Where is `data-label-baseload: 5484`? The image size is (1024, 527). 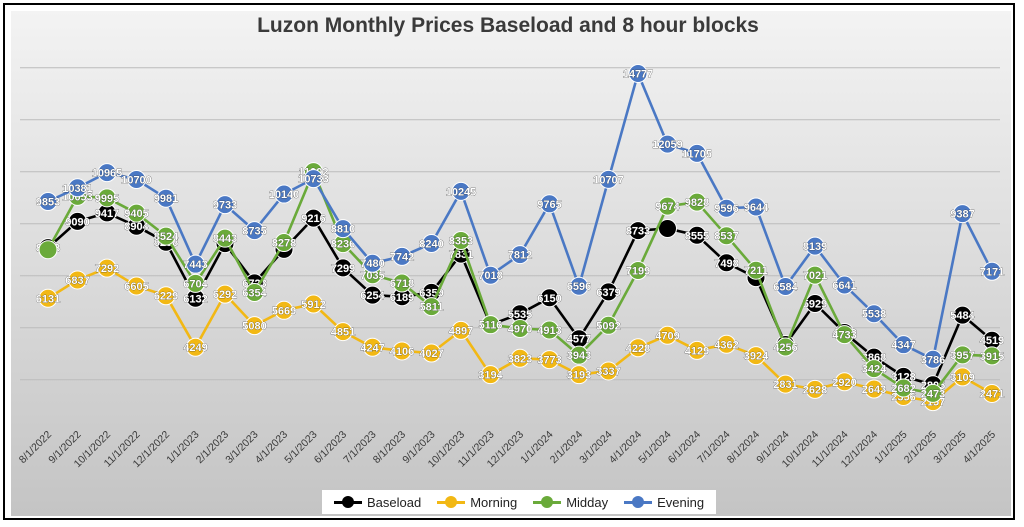
data-label-baseload: 5484 is located at coordinates (962, 316).